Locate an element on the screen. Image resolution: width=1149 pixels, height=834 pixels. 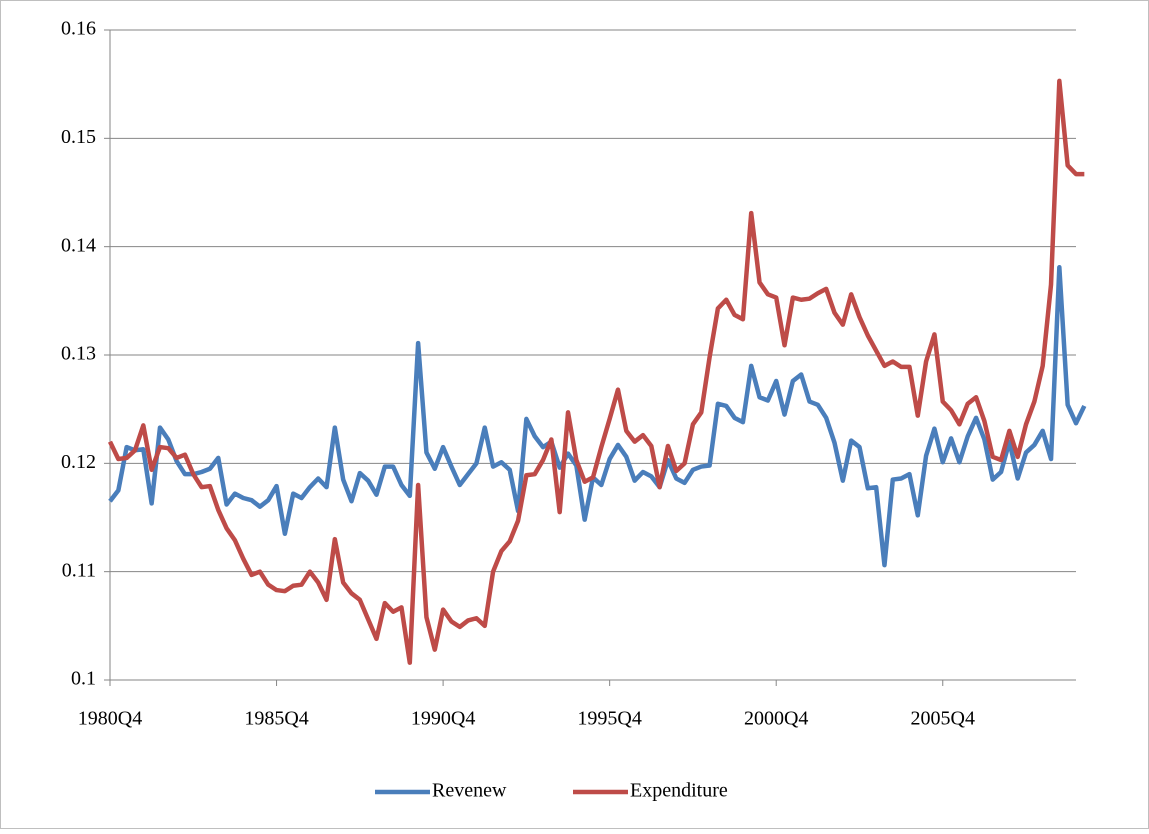
x-tick-label: 2005Q4 is located at coordinates (943, 719).